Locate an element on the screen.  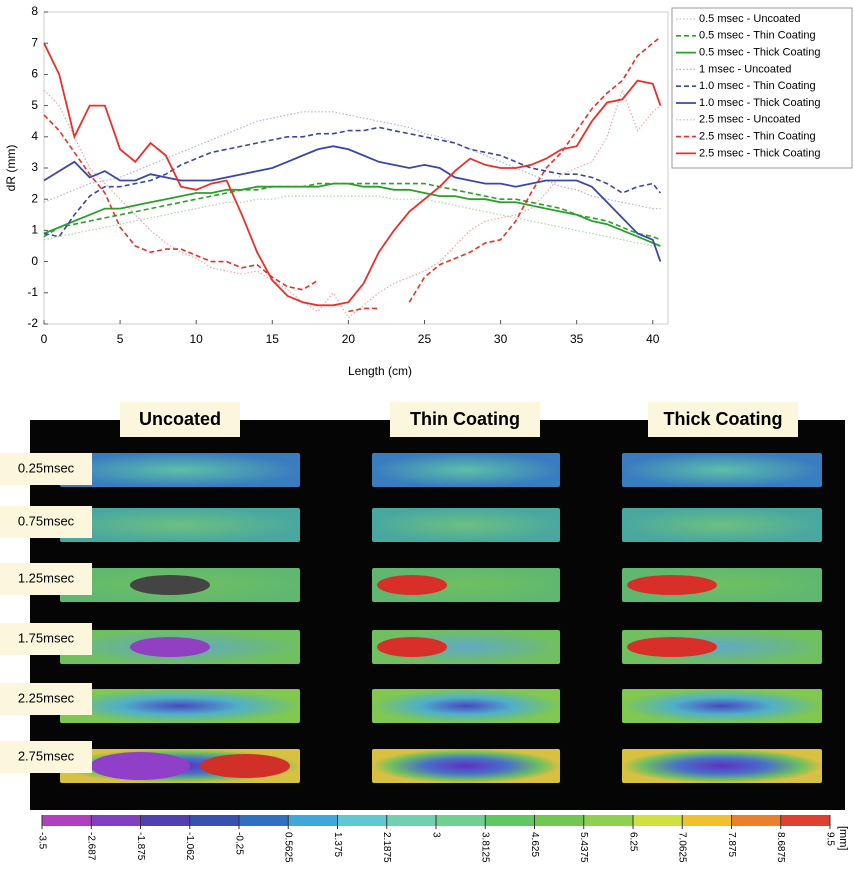
column-title: Thin Coating is located at coordinates (465, 419).